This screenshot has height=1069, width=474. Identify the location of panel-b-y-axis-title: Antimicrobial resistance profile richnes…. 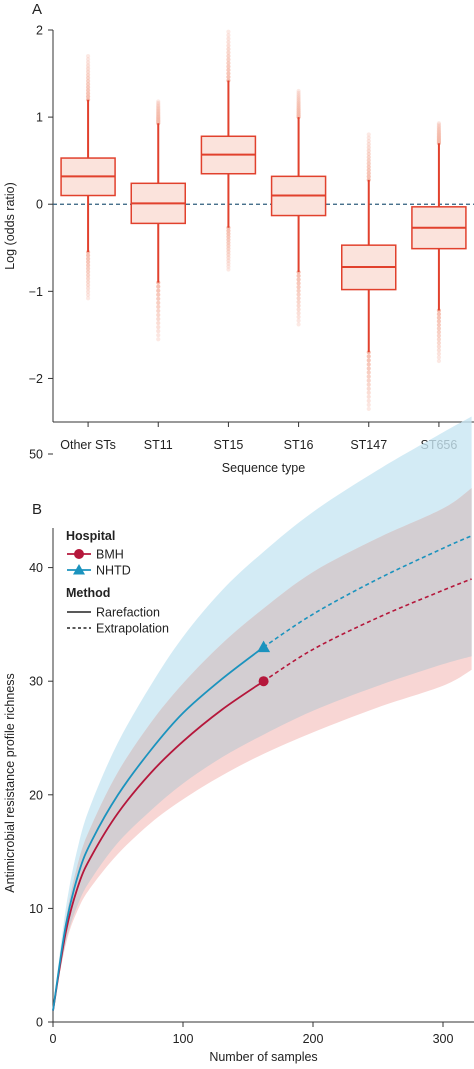
(10, 783).